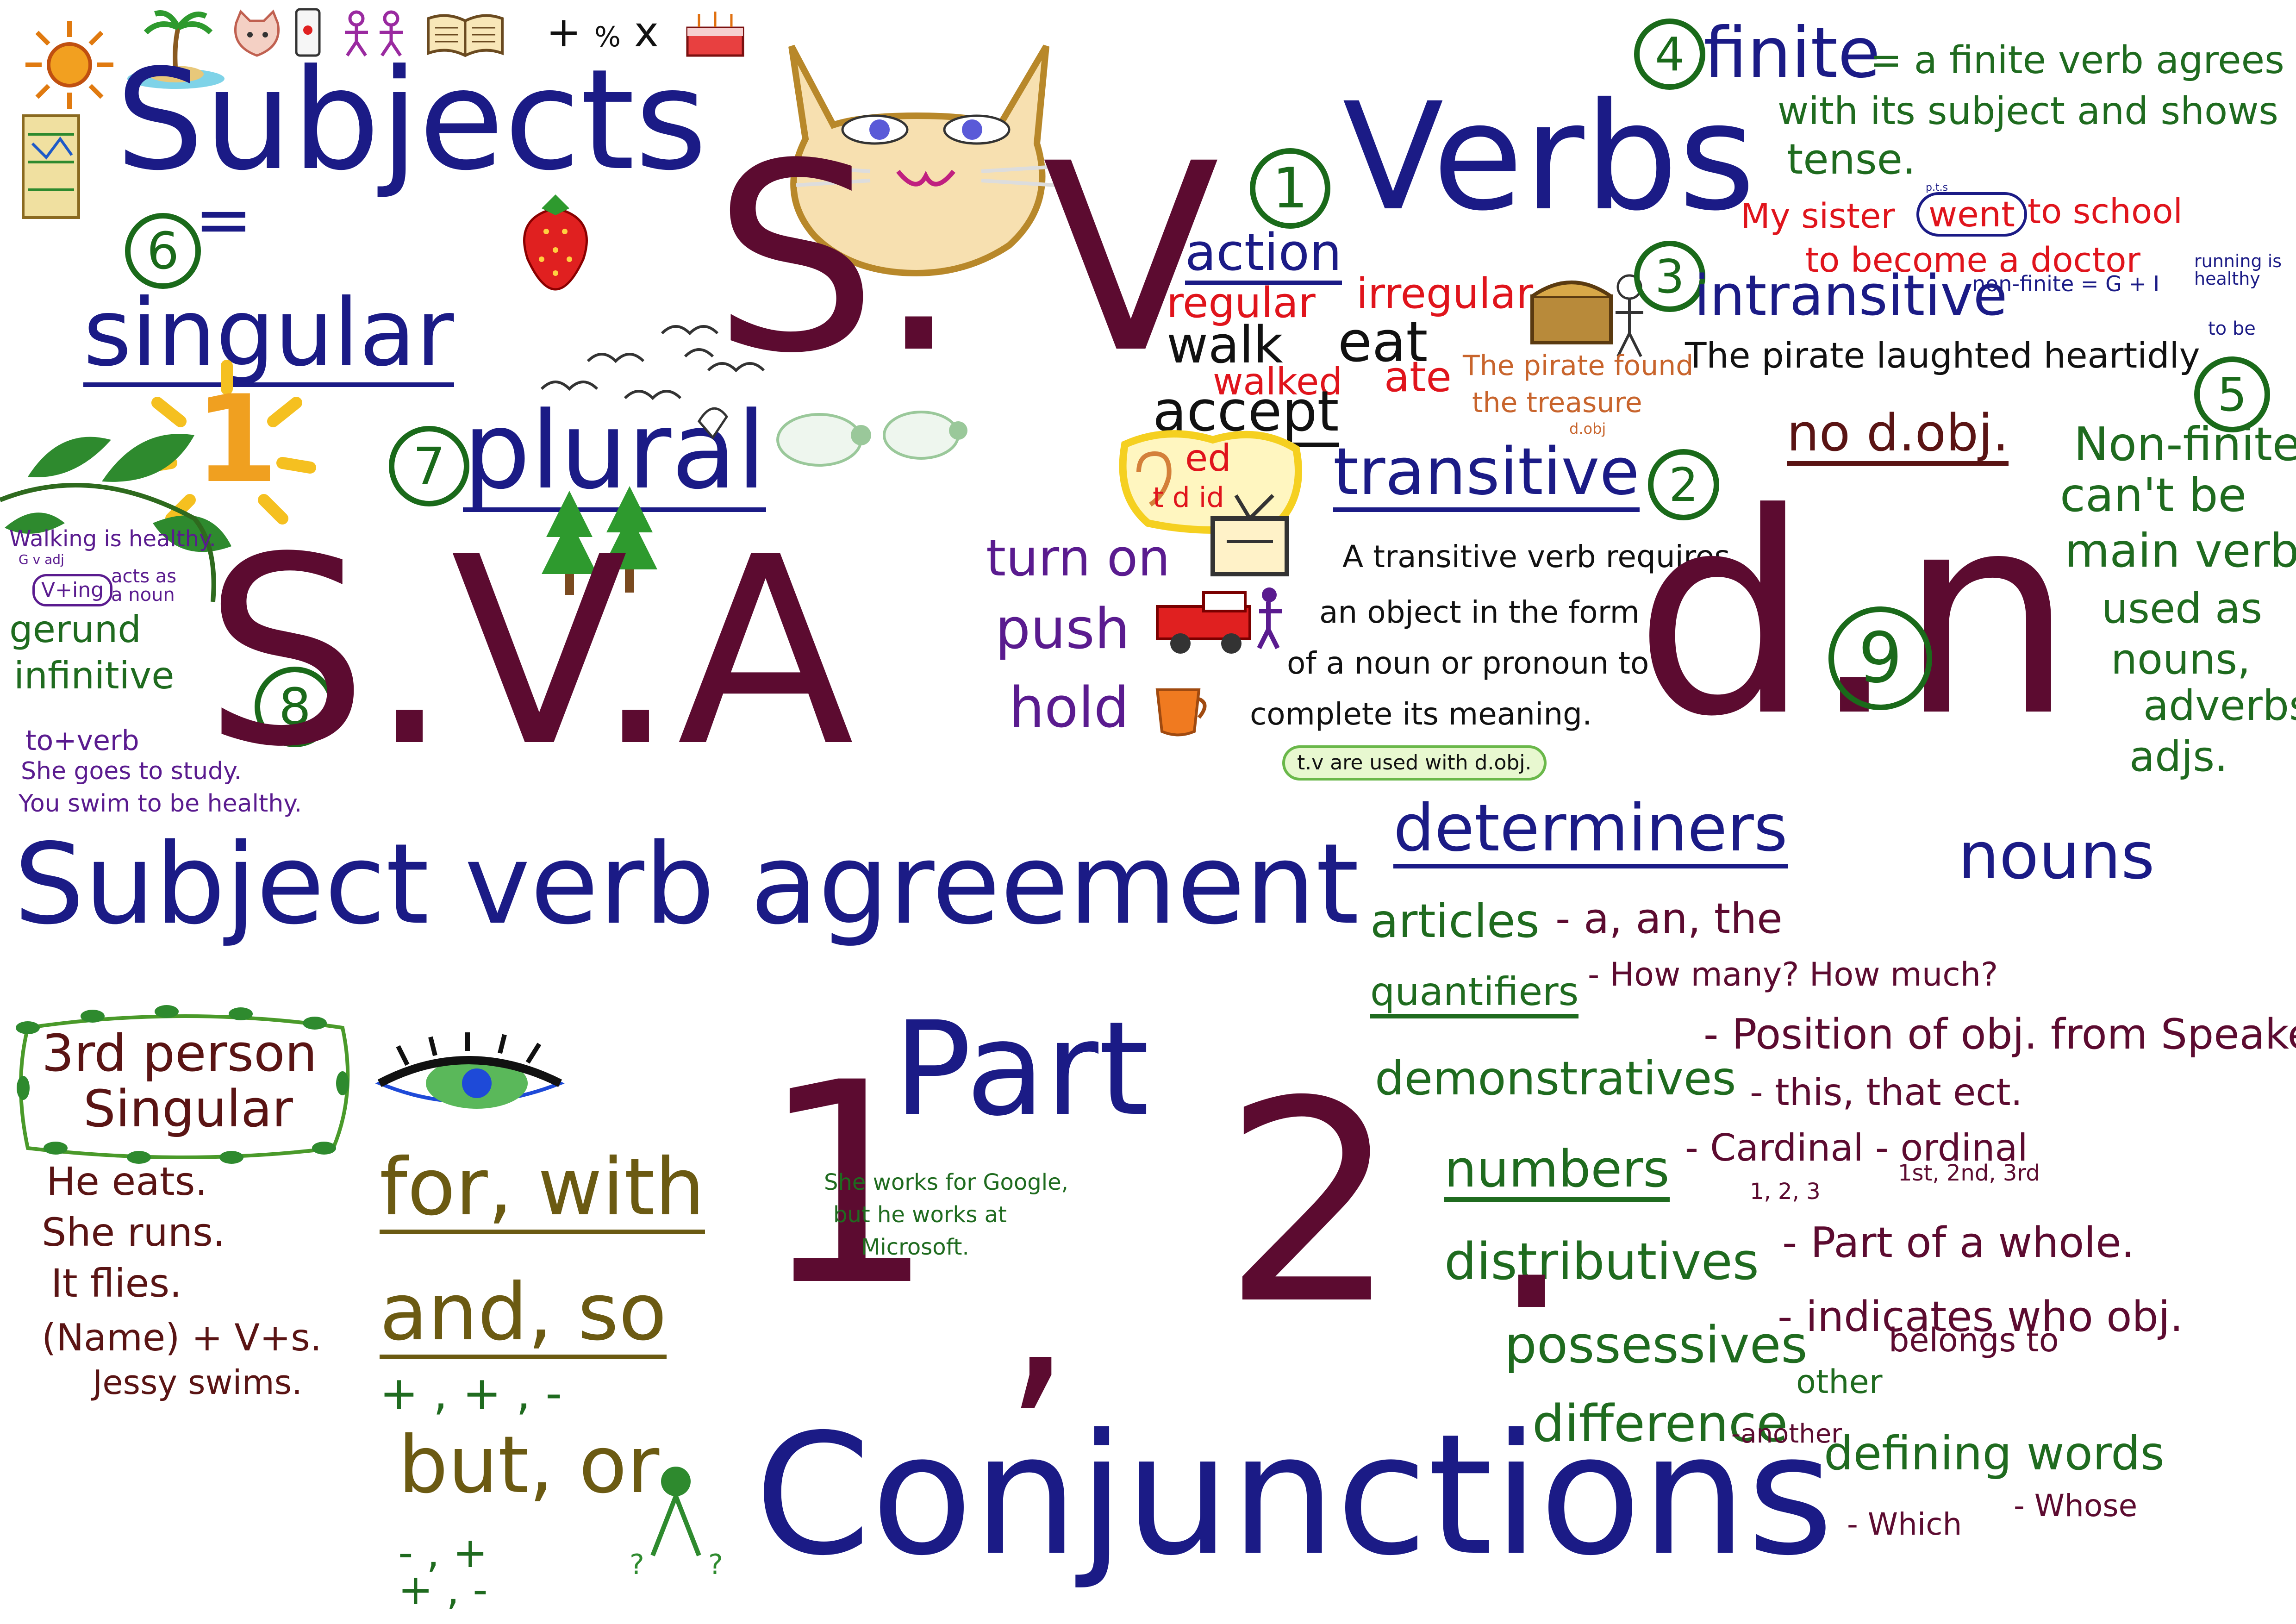 The image size is (2296, 1624). I want to click on numbers-def: - Cardinal - ordinal, so click(1856, 1147).